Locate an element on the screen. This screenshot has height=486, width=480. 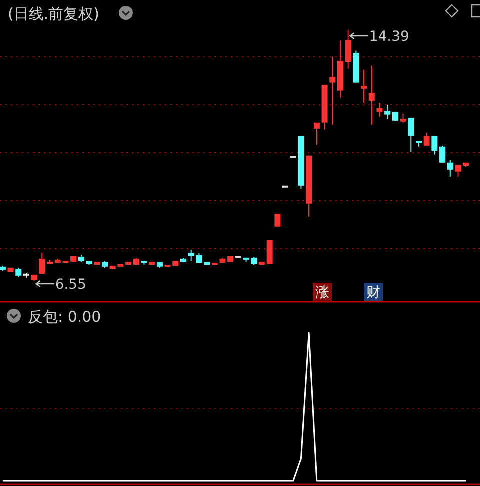
chart-title: (日线.前复权) is located at coordinates (54, 14).